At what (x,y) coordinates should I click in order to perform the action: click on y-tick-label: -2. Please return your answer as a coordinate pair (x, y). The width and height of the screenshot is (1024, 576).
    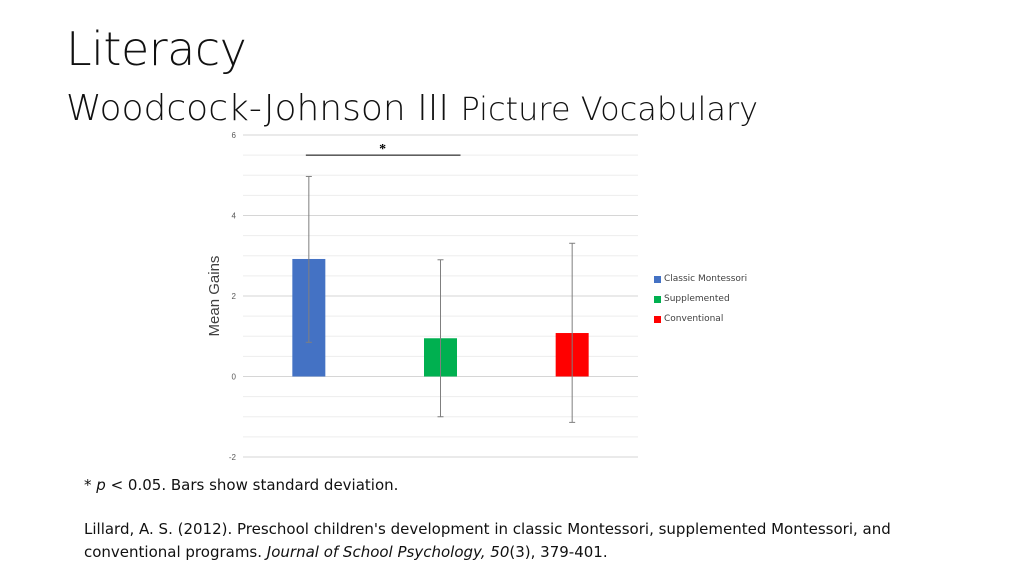
    Looking at the image, I should click on (233, 457).